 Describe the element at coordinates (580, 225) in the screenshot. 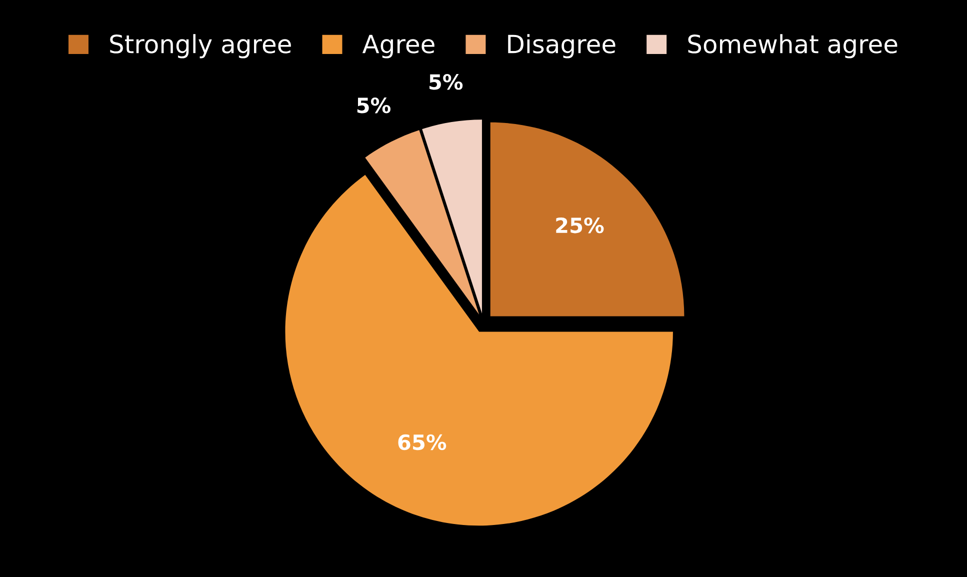

I see `data-label: 25%` at that location.